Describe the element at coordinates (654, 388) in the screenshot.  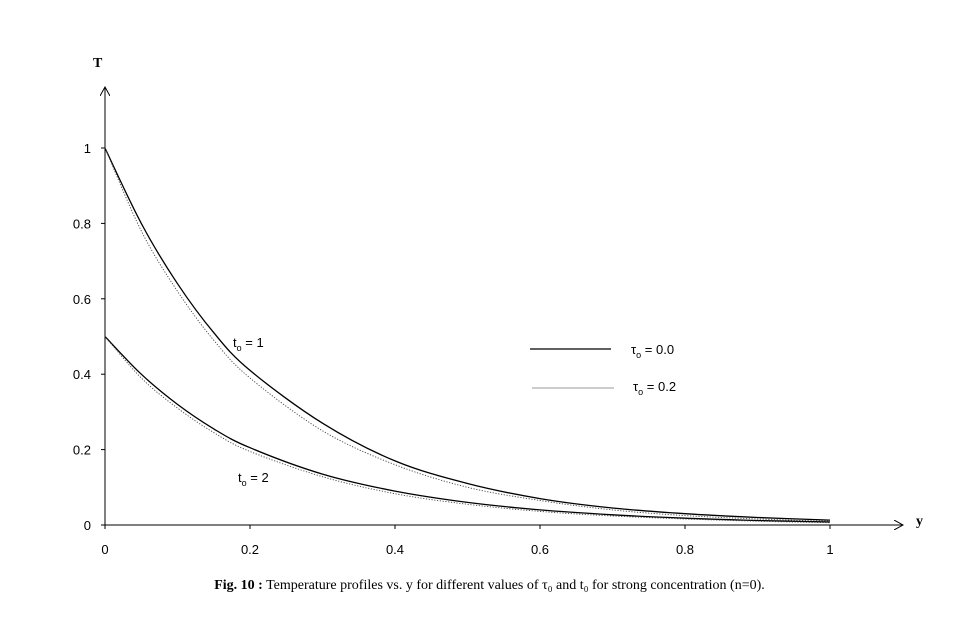
I see `legend-label-tau-02: τo = 0.2` at that location.